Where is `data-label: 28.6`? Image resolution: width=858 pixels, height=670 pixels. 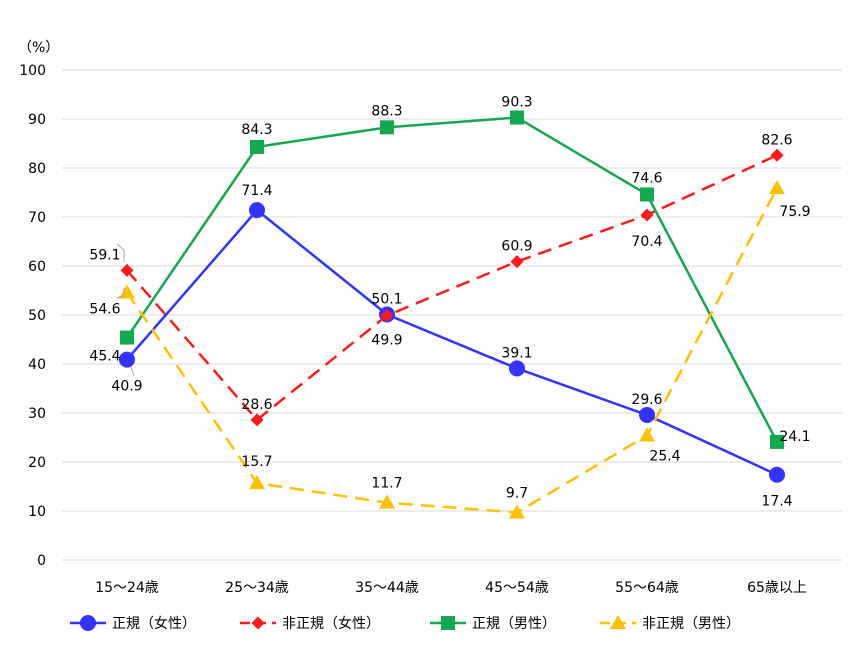
data-label: 28.6 is located at coordinates (256, 405).